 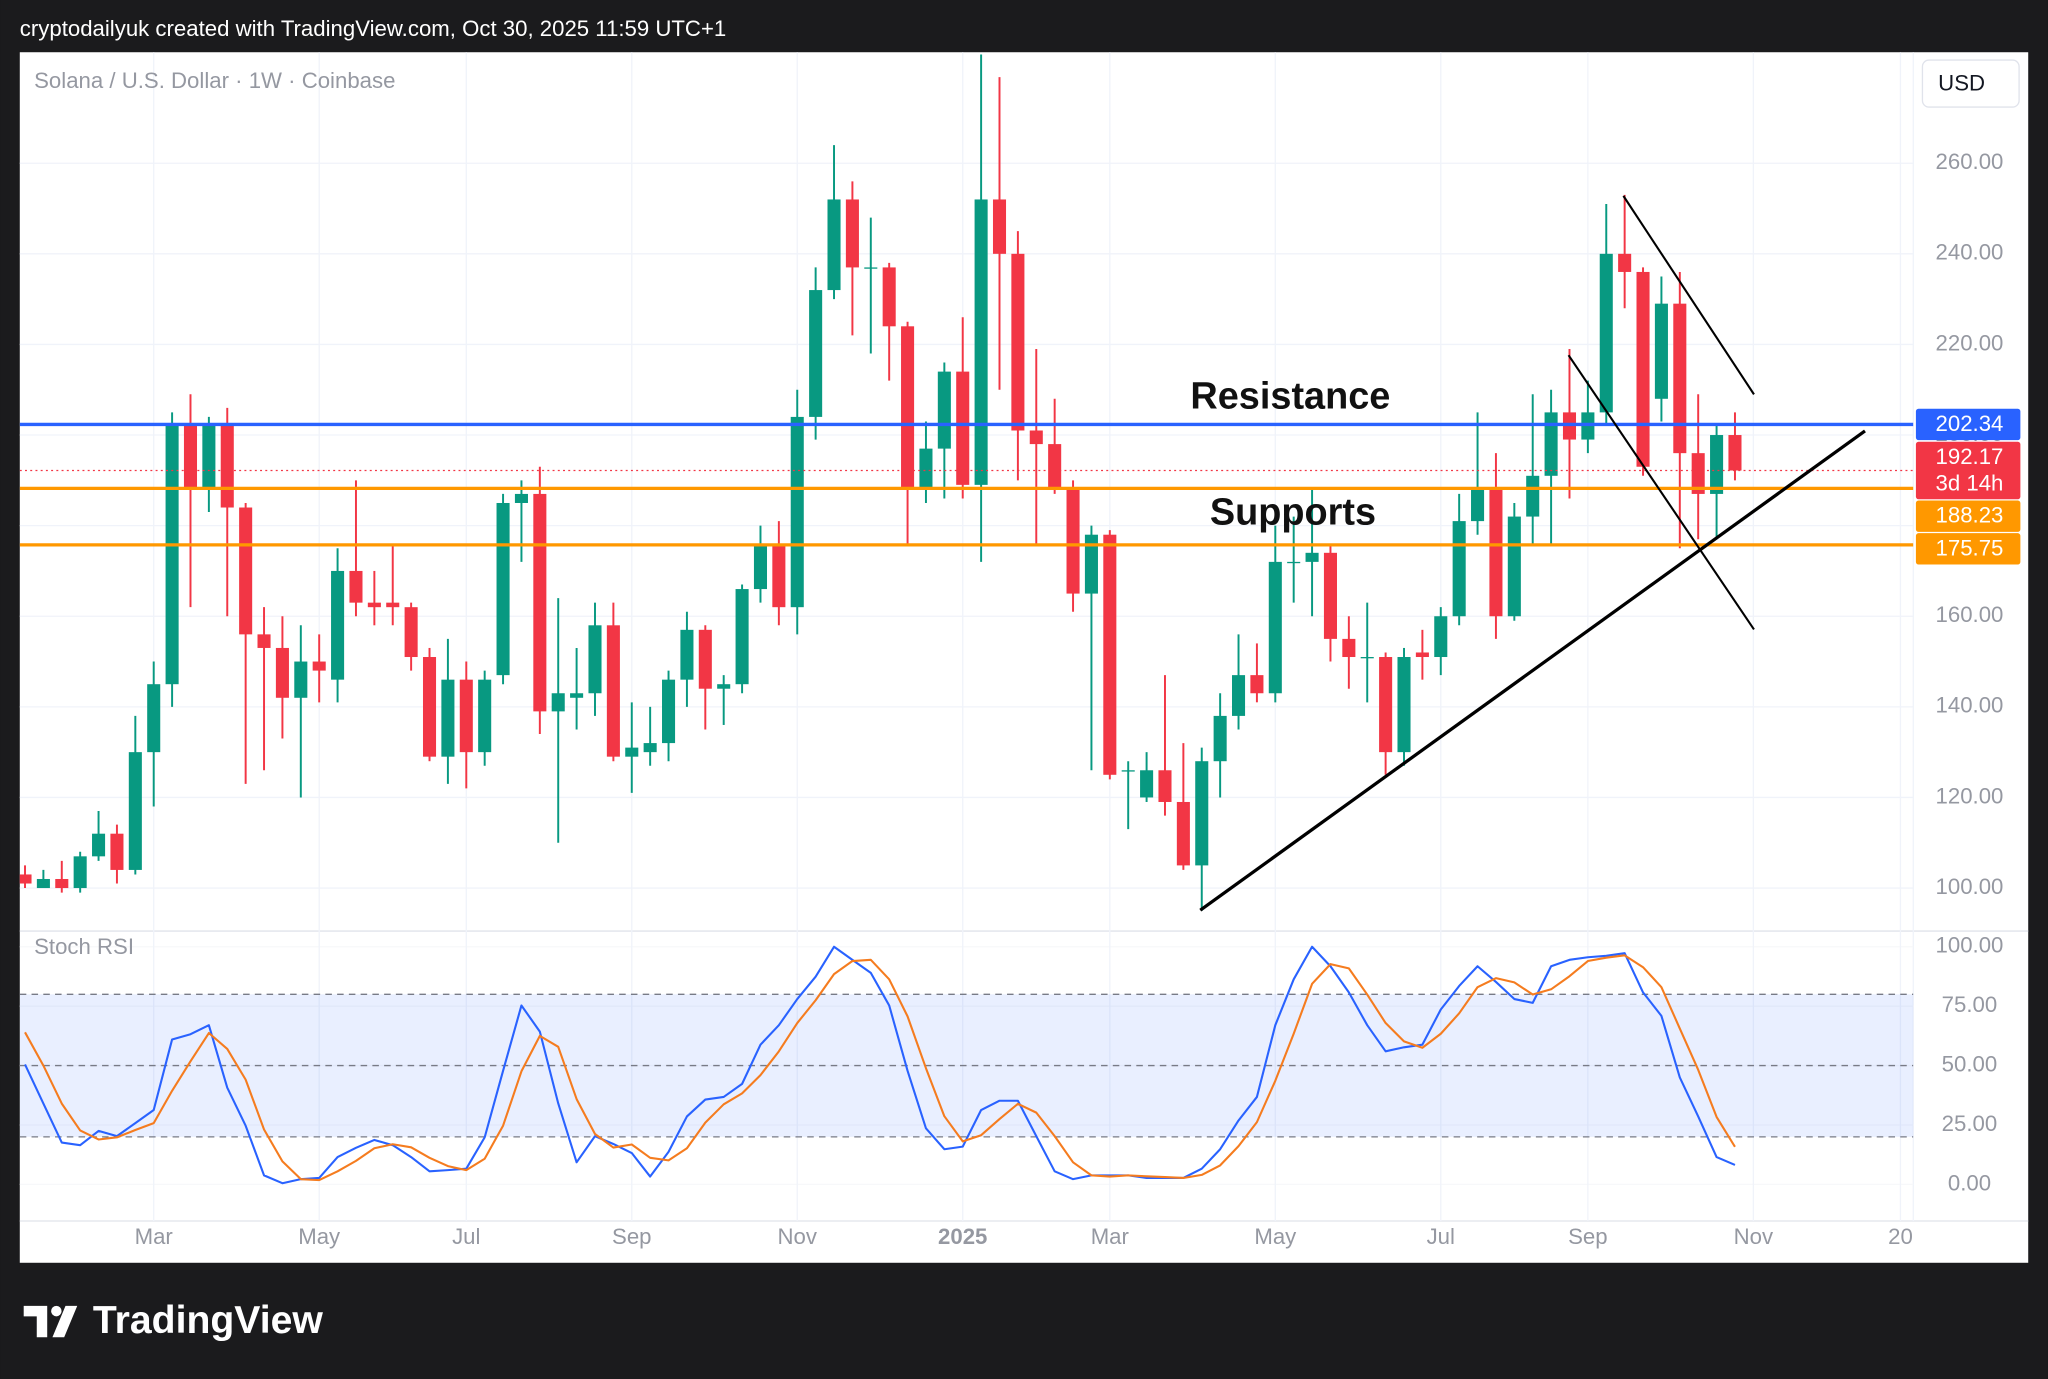 I want to click on price-countdown: 3d 14h, so click(x=1970, y=483).